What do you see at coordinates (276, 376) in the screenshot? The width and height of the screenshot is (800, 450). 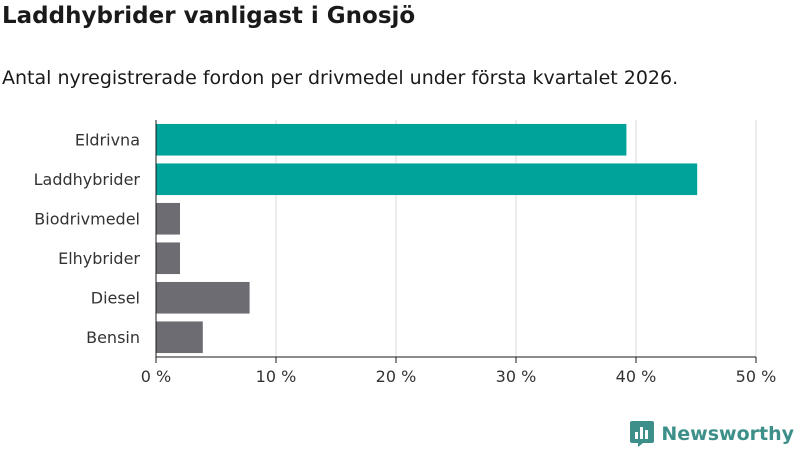 I see `x-tick-label-10: 10 %` at bounding box center [276, 376].